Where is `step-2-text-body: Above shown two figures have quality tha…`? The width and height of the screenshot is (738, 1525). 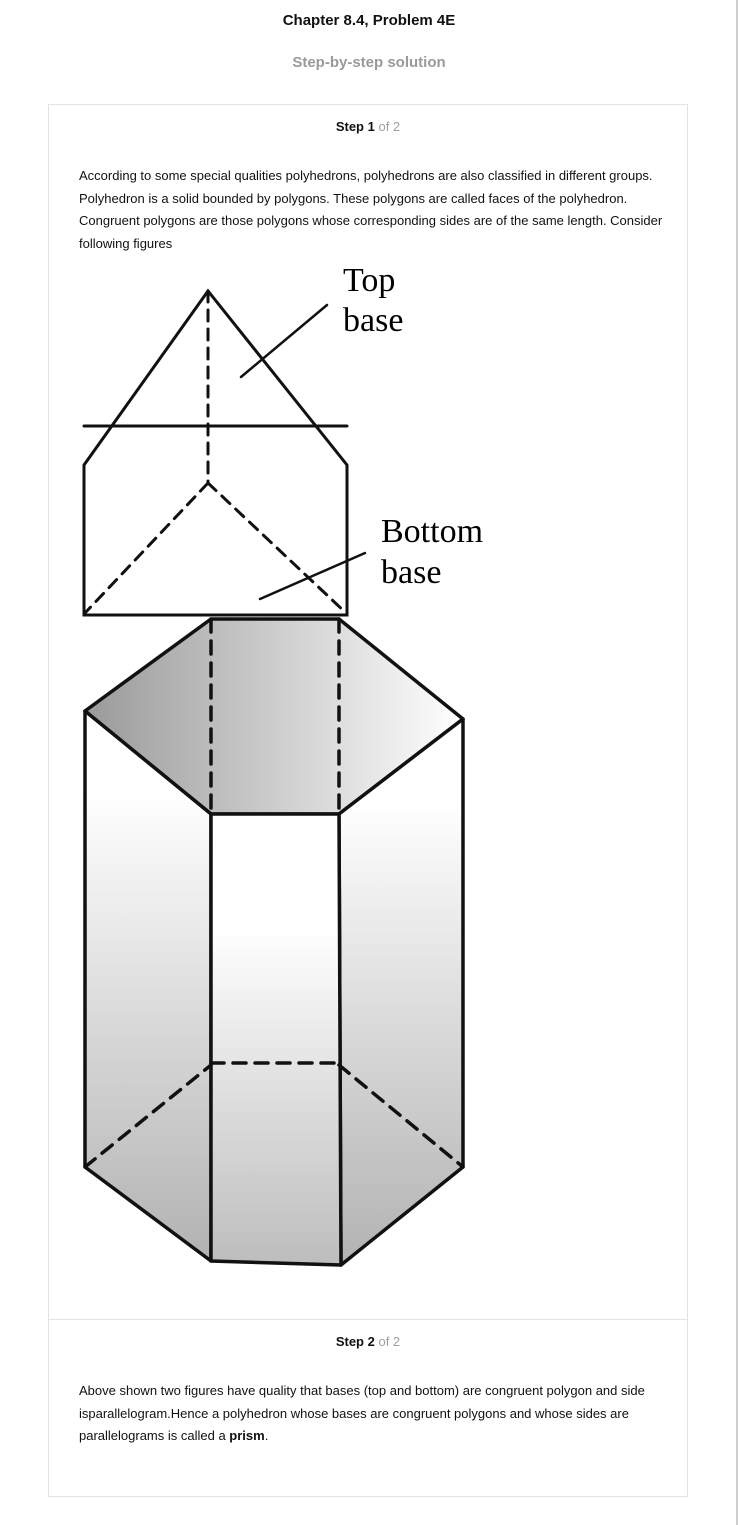
step-2-text-body: Above shown two figures have quality tha… is located at coordinates (362, 1413).